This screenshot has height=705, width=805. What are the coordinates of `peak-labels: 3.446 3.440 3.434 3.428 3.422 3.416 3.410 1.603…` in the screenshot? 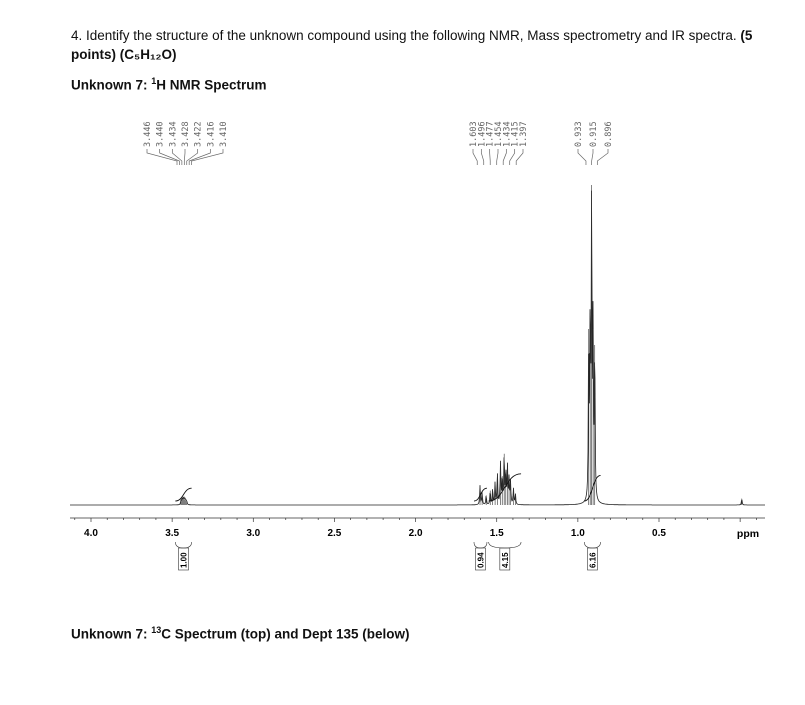 It's located at (378, 134).